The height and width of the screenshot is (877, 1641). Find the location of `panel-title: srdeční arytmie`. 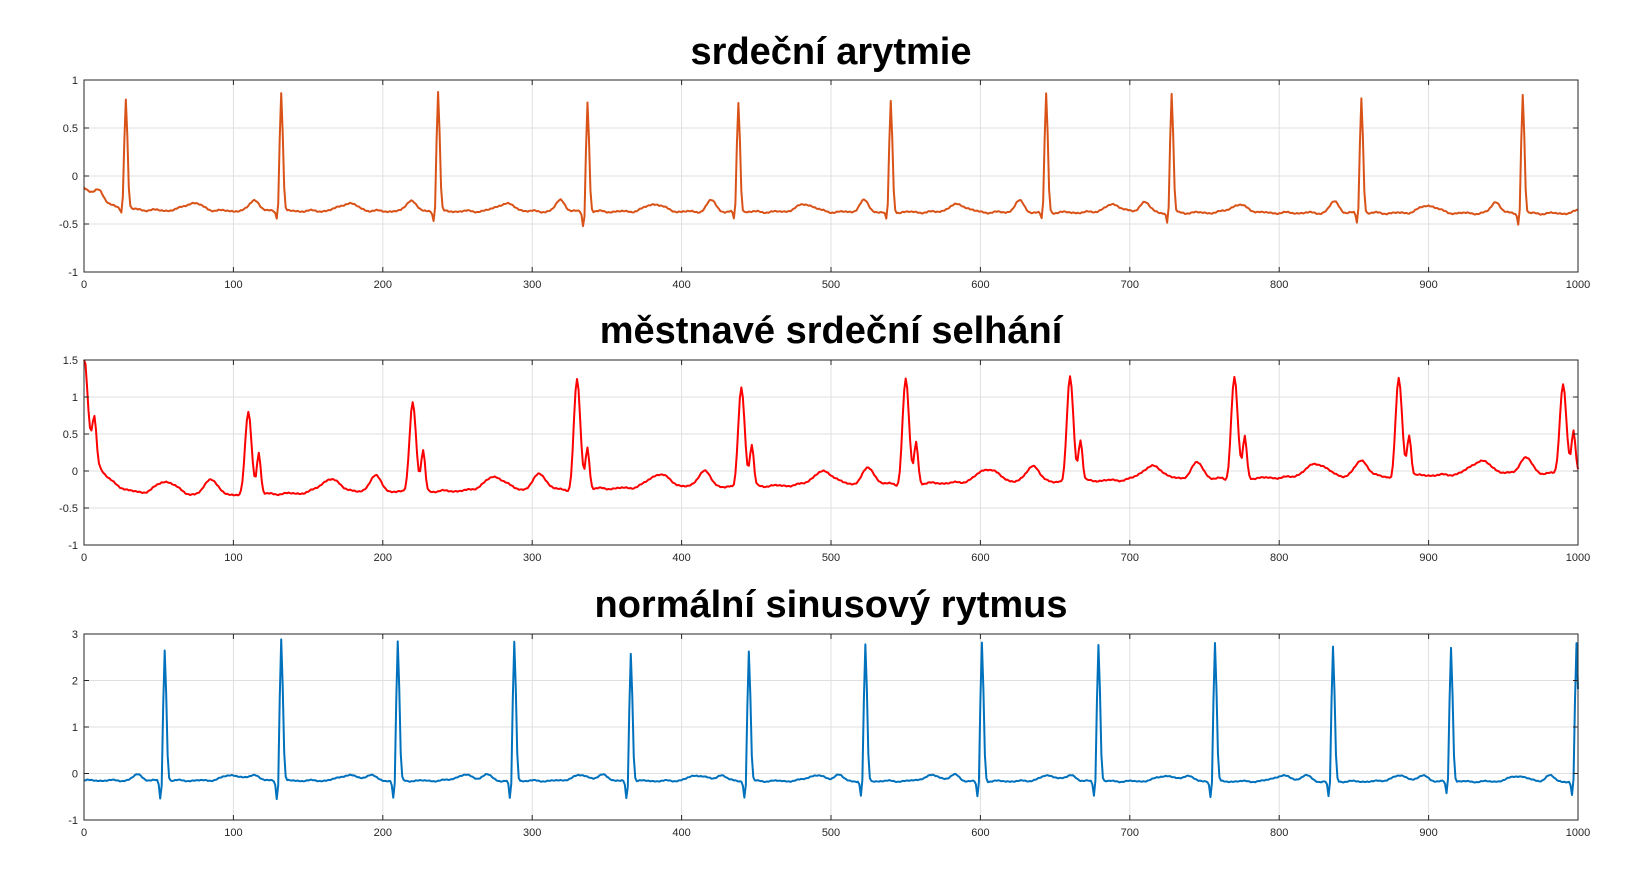

panel-title: srdeční arytmie is located at coordinates (831, 52).